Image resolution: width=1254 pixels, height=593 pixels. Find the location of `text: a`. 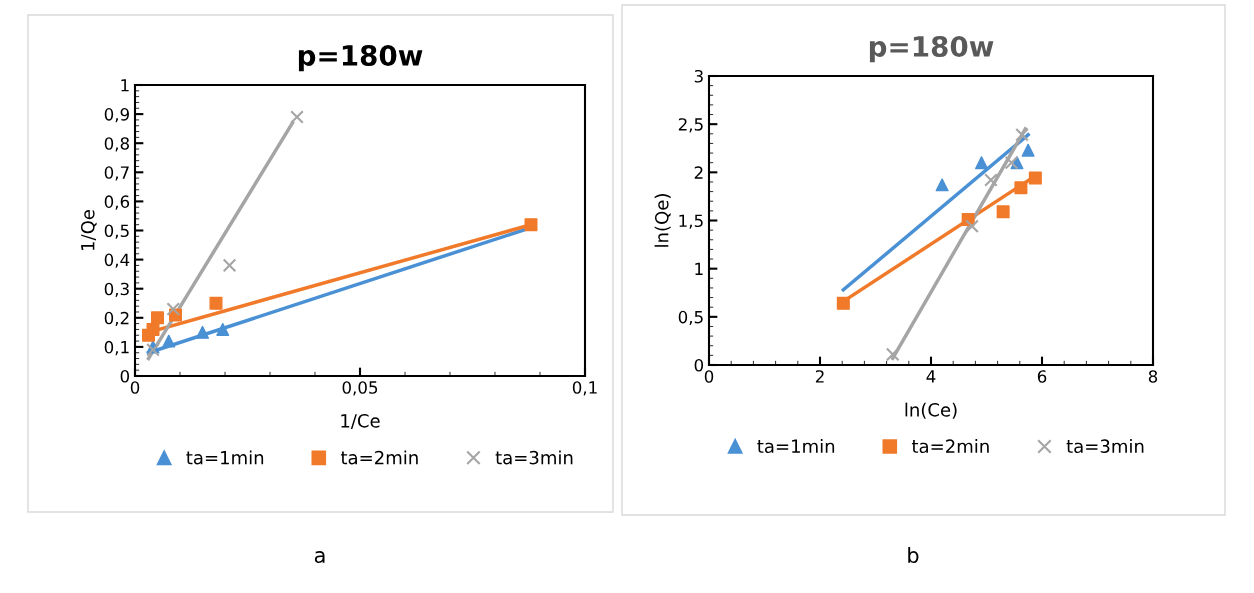

text: a is located at coordinates (319, 557).